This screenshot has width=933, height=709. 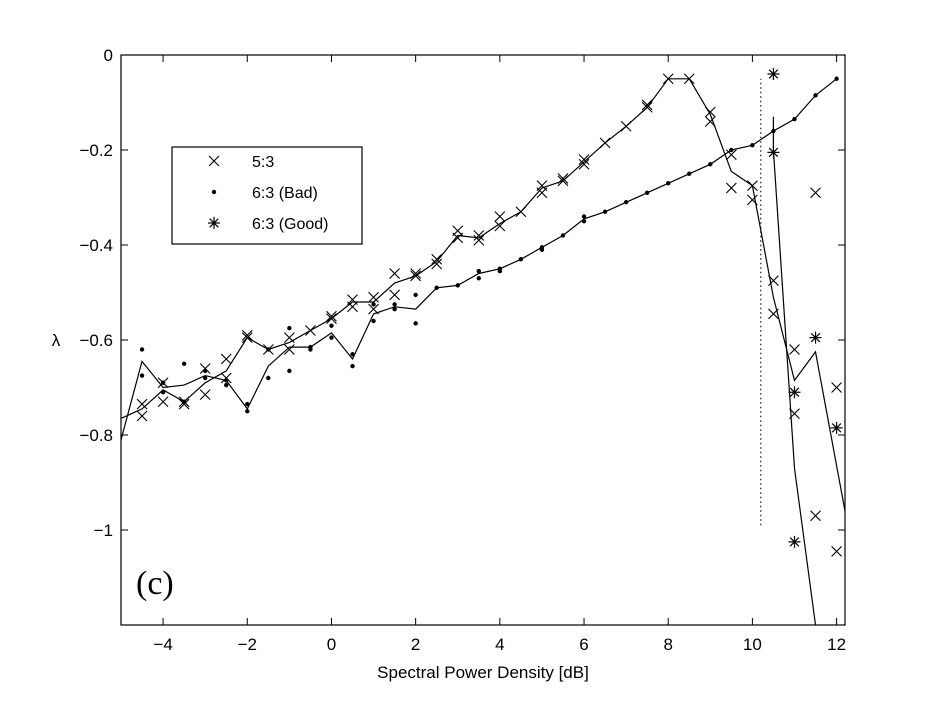 I want to click on panel-label: (c), so click(x=155, y=583).